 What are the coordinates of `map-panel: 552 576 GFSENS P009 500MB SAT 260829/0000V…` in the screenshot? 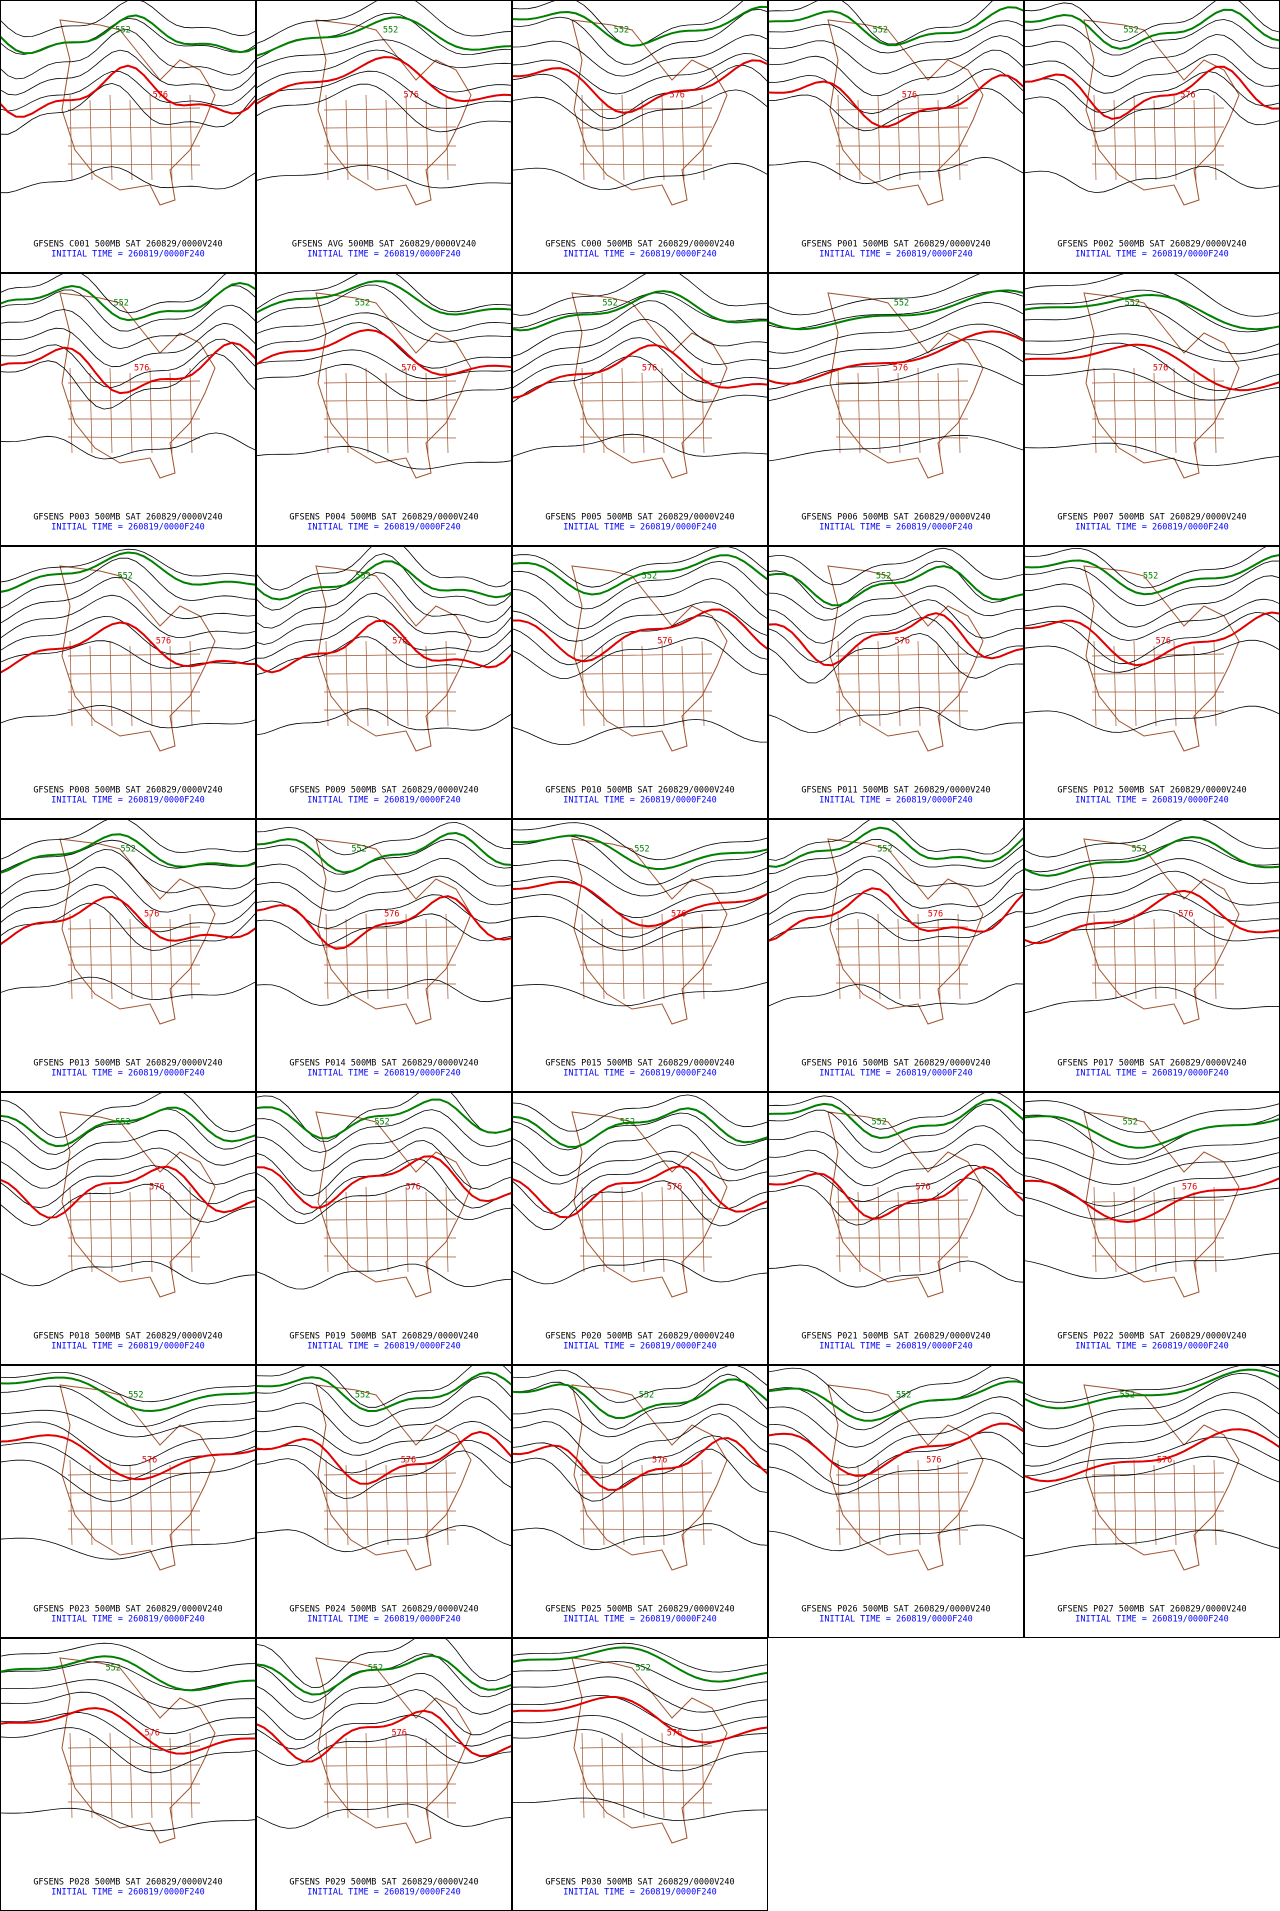 It's located at (384, 682).